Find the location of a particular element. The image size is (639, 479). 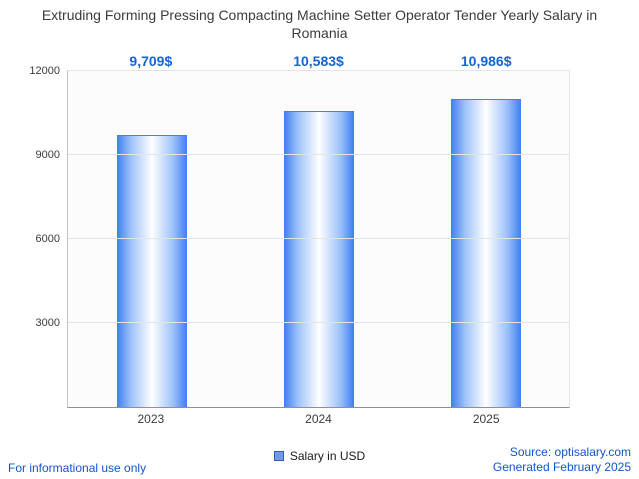

value-label-row: 9,709$ 10,583$ 10,986$ is located at coordinates (318, 61).